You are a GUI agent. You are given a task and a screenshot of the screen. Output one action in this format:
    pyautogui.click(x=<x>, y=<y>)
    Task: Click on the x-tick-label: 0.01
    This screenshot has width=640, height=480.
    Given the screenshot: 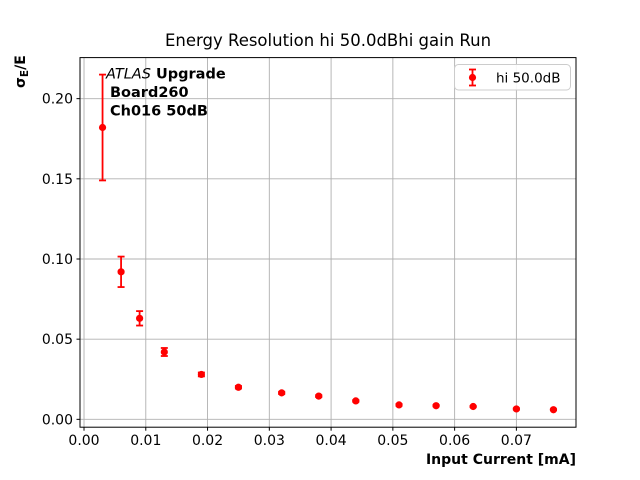 What is the action you would take?
    pyautogui.click(x=145, y=441)
    